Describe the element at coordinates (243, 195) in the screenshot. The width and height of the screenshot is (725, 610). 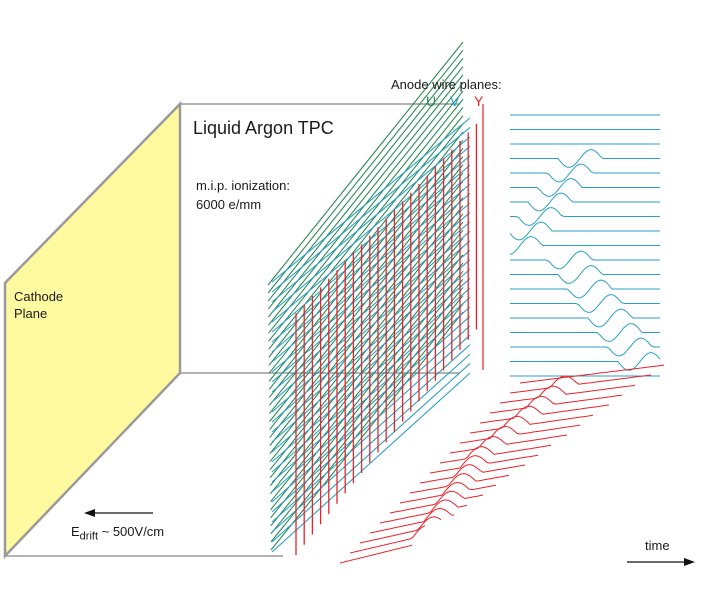
I see `ionization-label: m.i.p. ionization: 6000 e/mm` at that location.